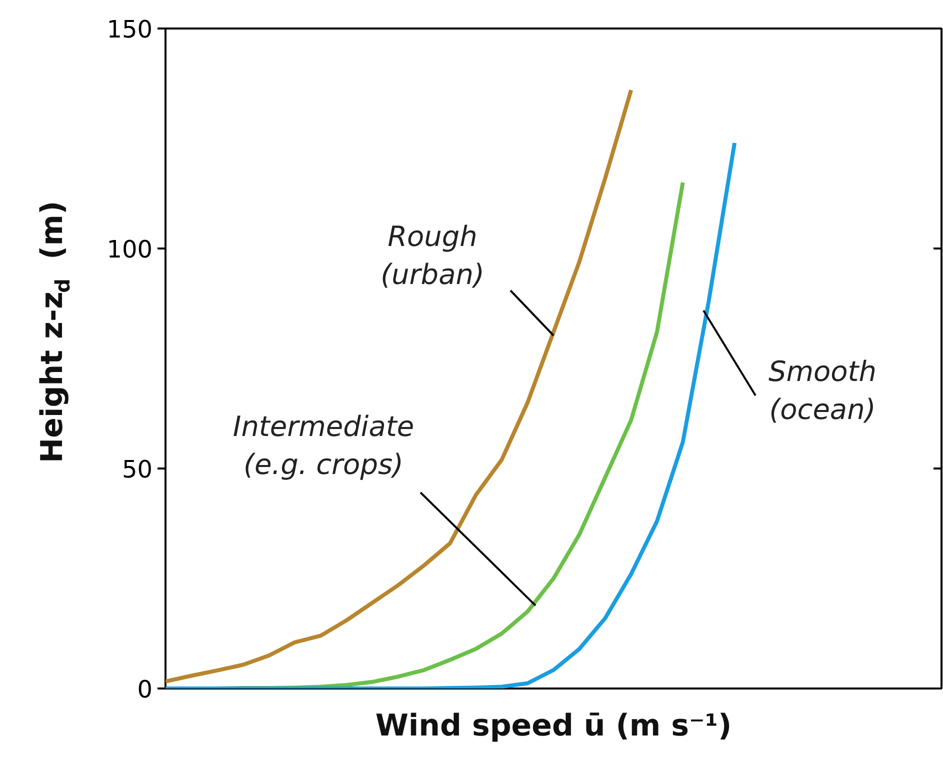 This screenshot has width=943, height=776. Describe the element at coordinates (145, 690) in the screenshot. I see `y-tick-label: 0` at that location.